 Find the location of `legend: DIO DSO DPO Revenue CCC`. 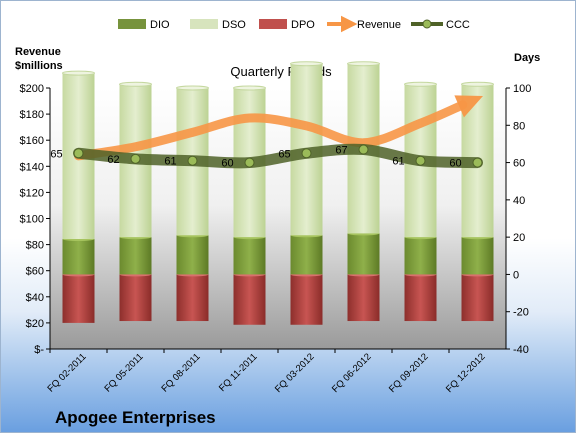

legend: DIO DSO DPO Revenue CCC is located at coordinates (294, 24).